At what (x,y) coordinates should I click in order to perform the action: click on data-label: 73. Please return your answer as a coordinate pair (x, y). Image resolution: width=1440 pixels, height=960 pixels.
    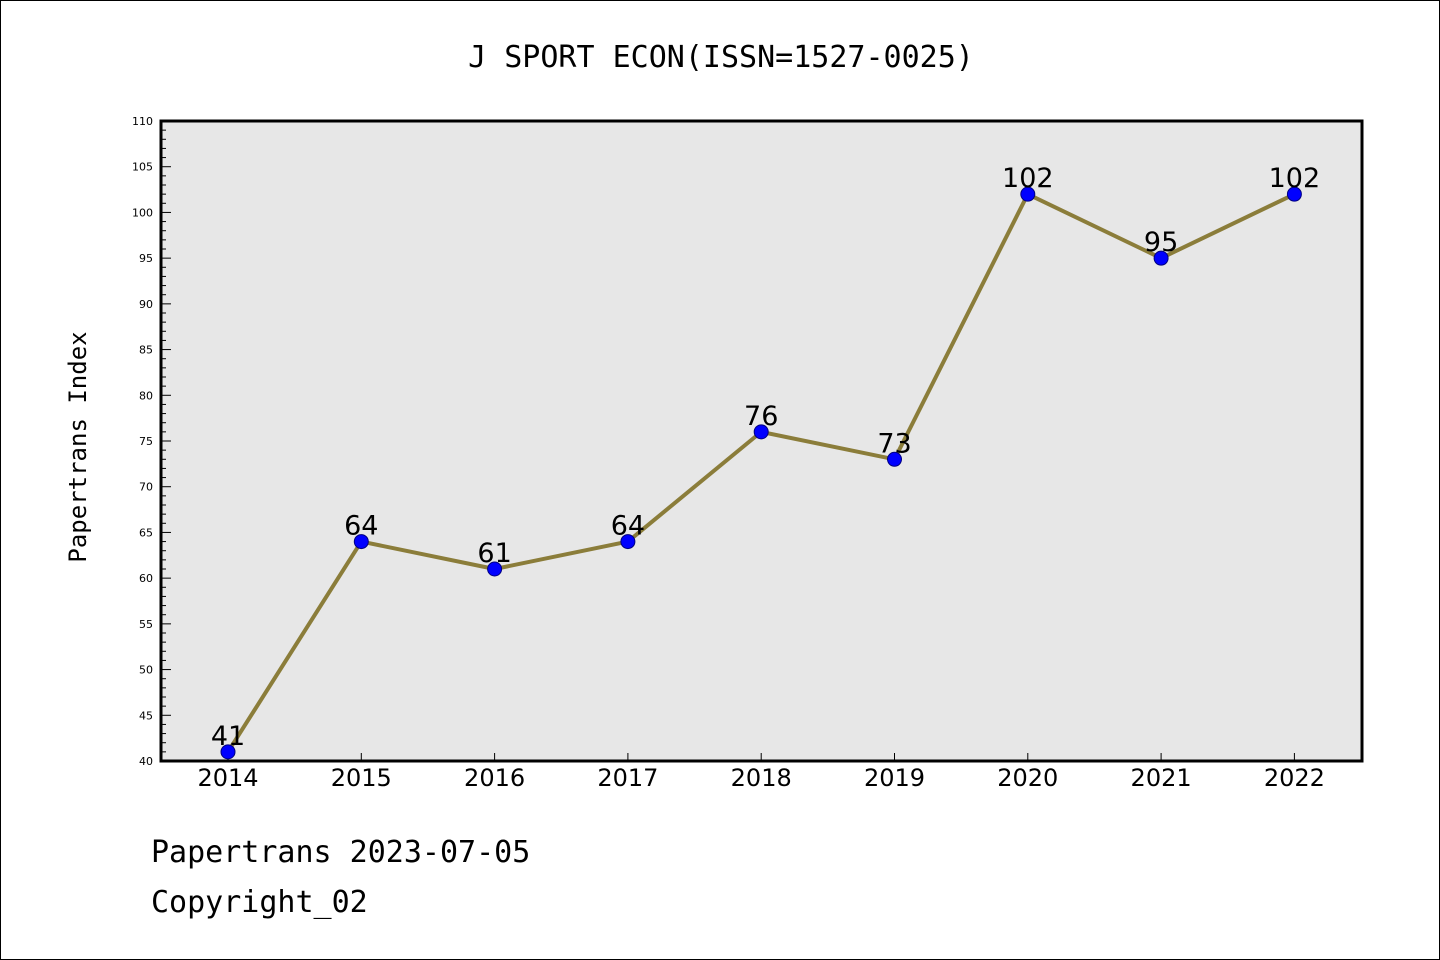
    Looking at the image, I should click on (894, 443).